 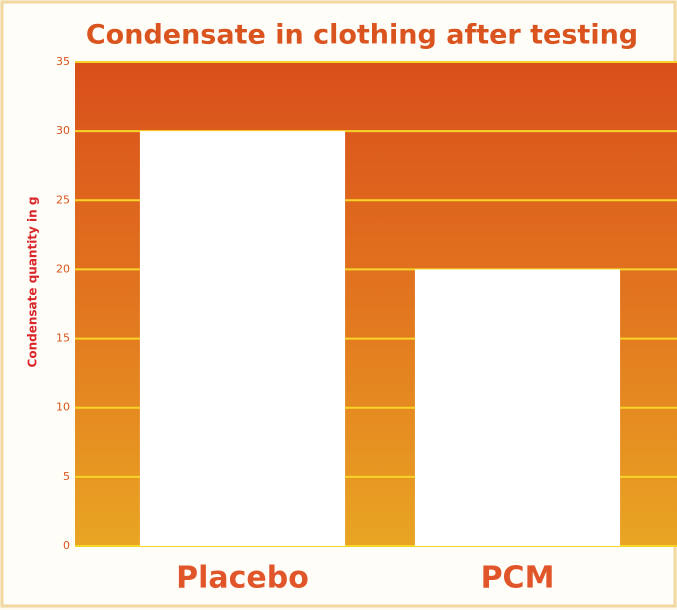 I want to click on x-tick-label: Placebo, so click(x=242, y=578).